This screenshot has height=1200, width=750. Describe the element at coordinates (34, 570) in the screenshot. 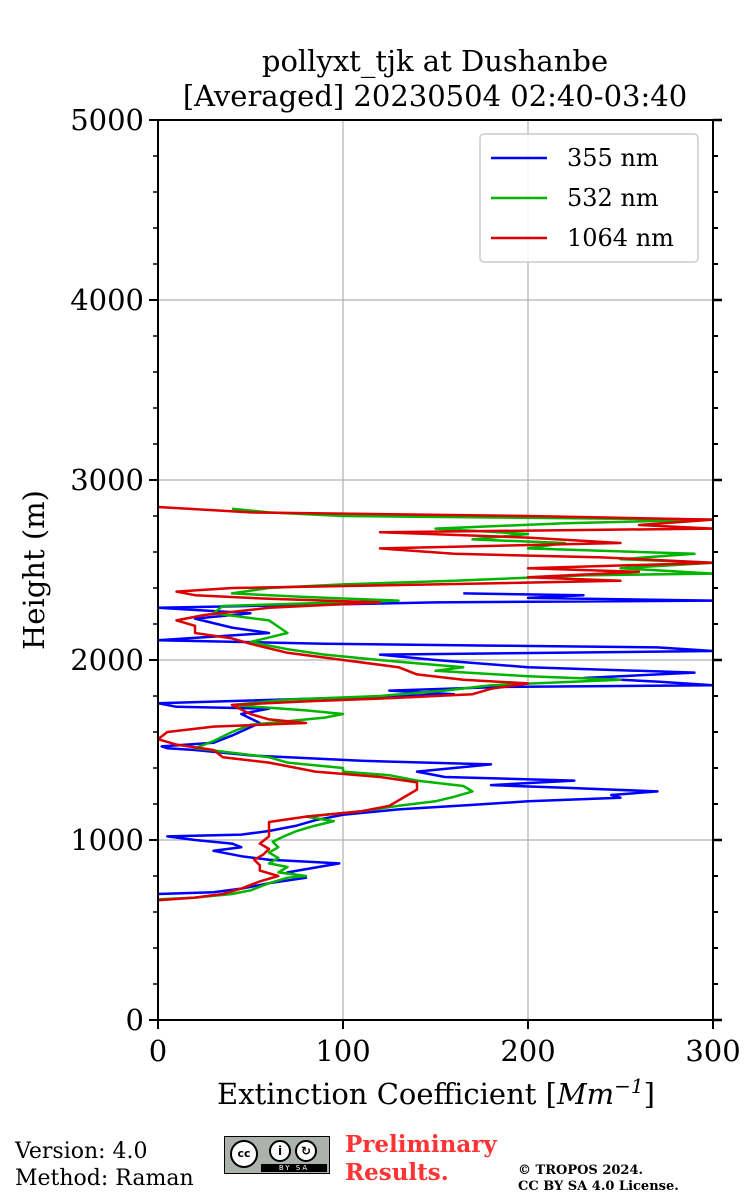

I see `y-axis-label: Height (m)` at that location.